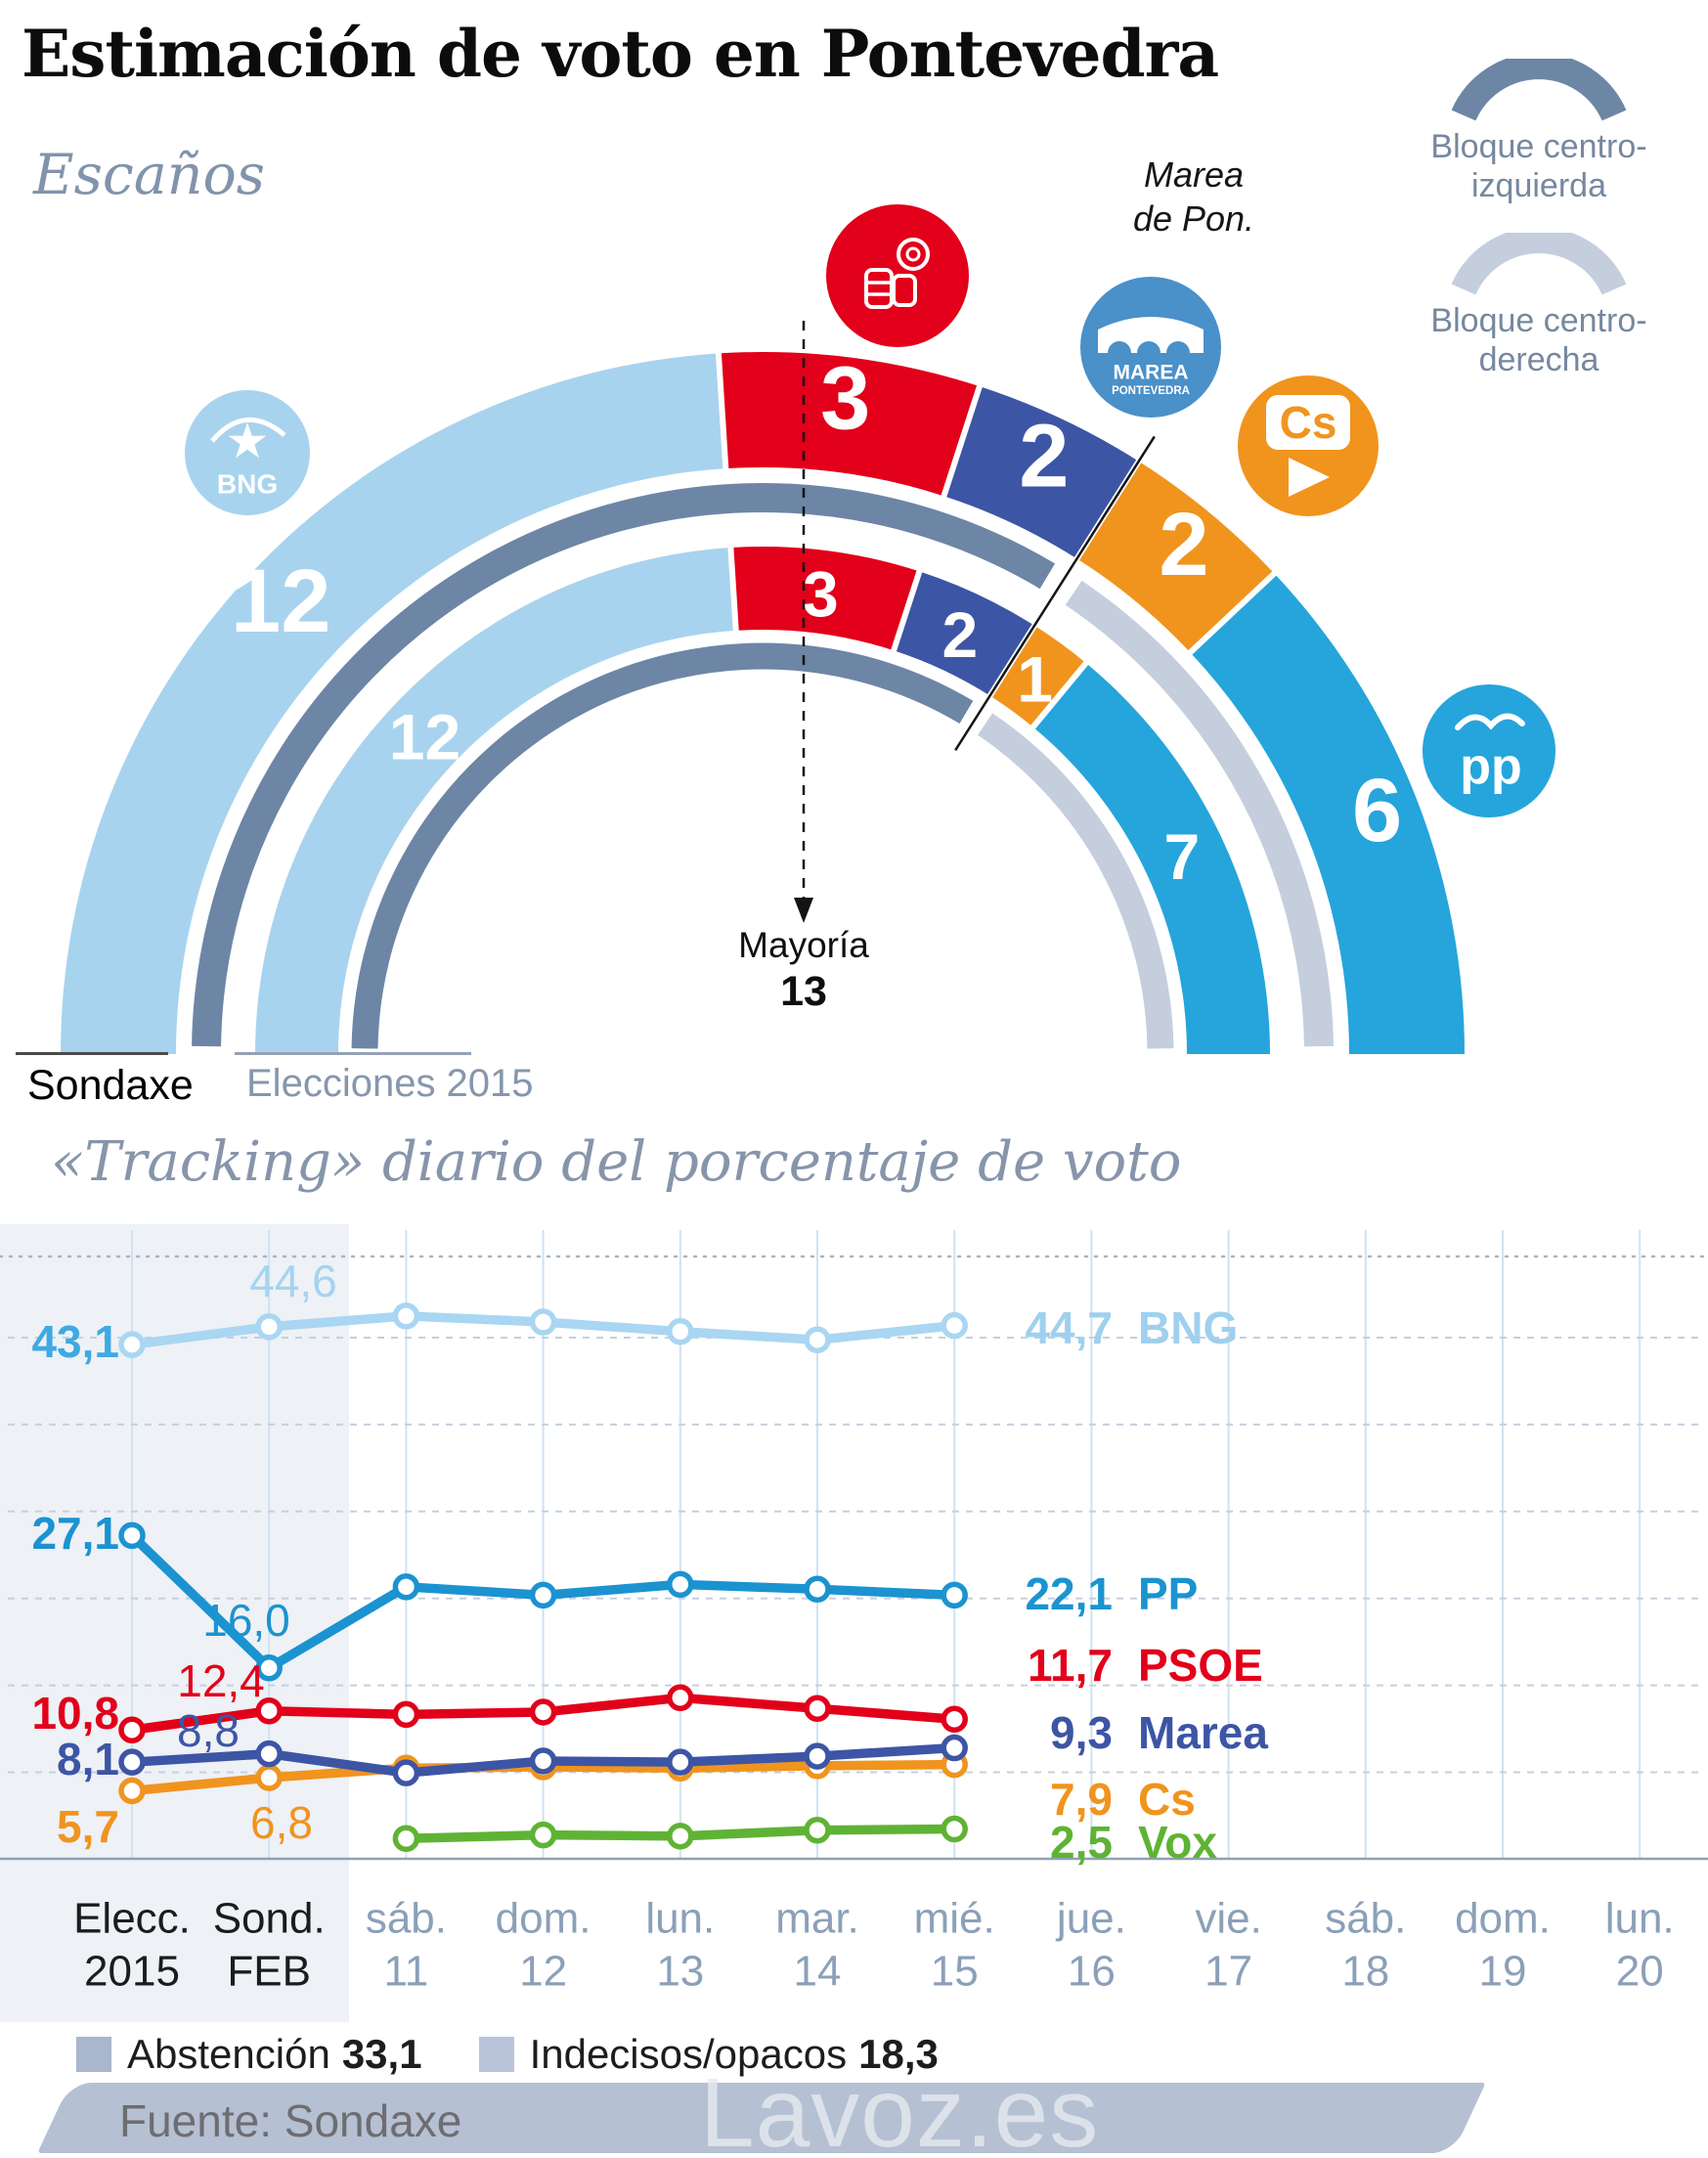 The width and height of the screenshot is (1708, 2158). Describe the element at coordinates (1539, 264) in the screenshot. I see `bloc-right-arc-icon` at that location.